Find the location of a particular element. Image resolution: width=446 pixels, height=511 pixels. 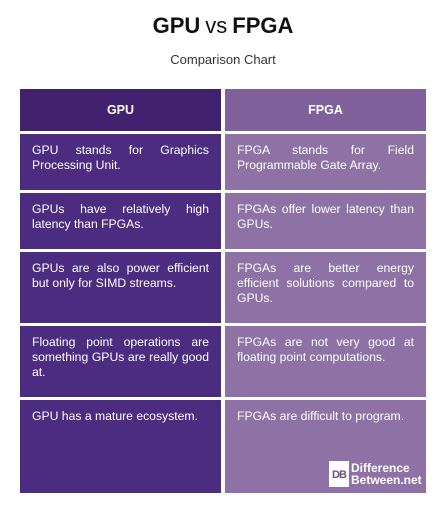

page-title: GPU vs FPGA is located at coordinates (223, 26).